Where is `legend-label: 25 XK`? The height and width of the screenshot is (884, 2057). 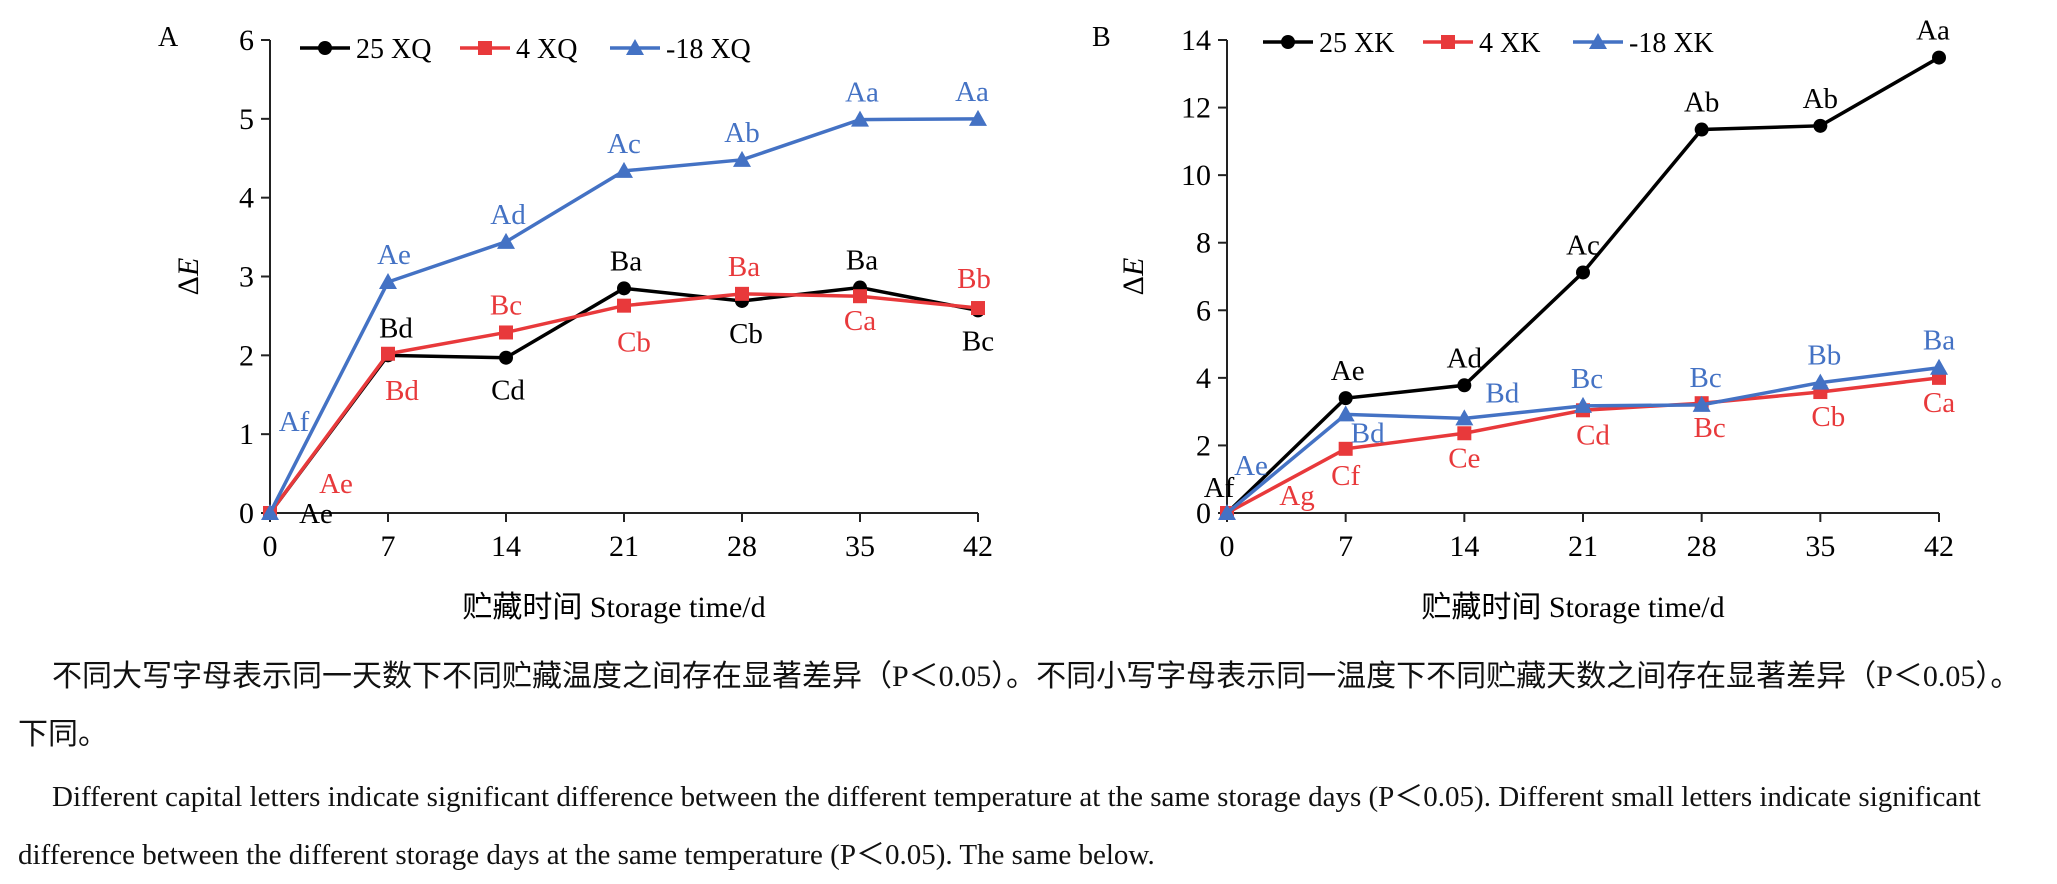 legend-label: 25 XK is located at coordinates (1356, 43).